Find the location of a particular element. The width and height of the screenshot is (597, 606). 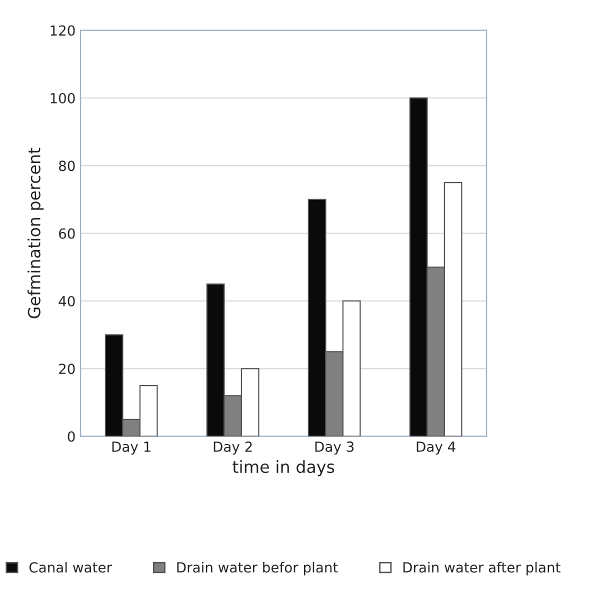

legend-label: Drain water after plant is located at coordinates (481, 569).